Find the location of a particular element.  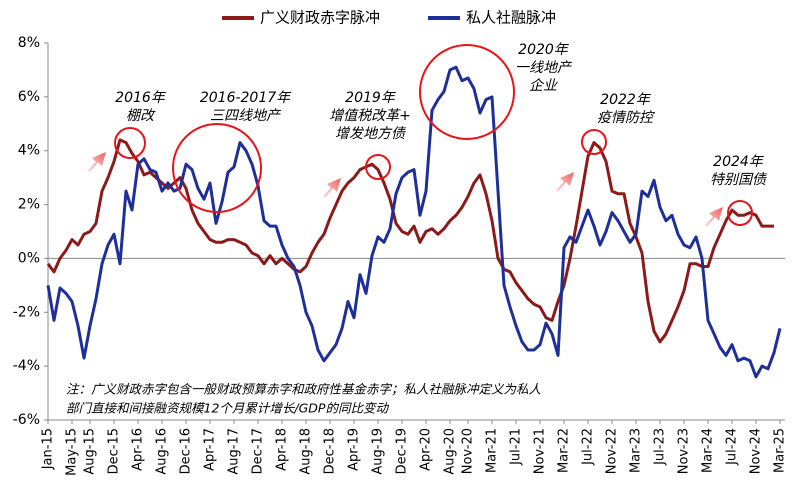

x-tick-label: Aug-18 is located at coordinates (306, 451).